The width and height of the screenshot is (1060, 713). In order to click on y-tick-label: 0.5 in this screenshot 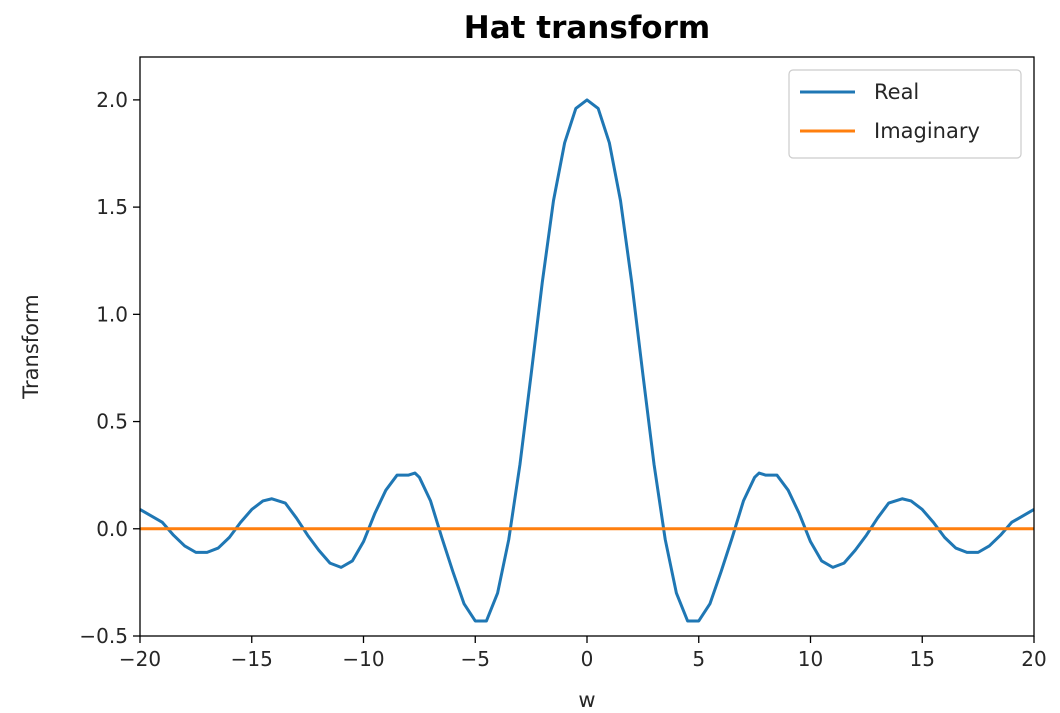, I will do `click(112, 422)`.